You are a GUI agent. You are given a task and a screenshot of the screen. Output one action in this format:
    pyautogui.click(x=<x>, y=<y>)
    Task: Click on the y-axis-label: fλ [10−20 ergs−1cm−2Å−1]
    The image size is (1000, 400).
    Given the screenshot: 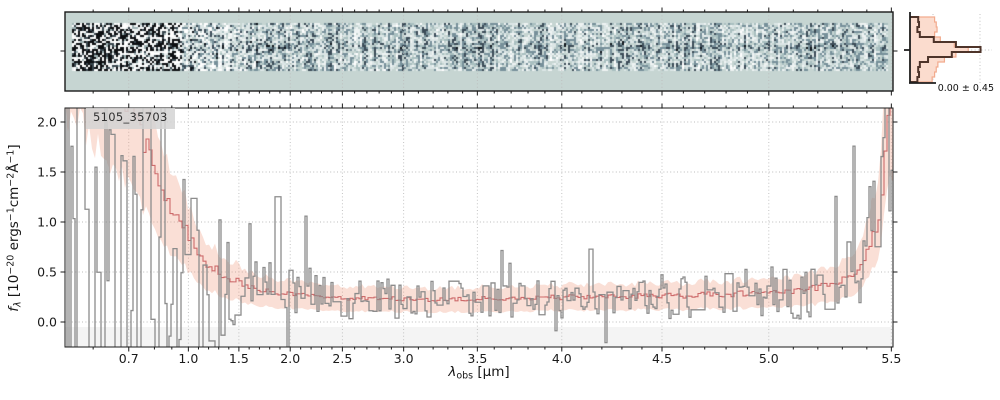 What is the action you would take?
    pyautogui.click(x=14, y=228)
    